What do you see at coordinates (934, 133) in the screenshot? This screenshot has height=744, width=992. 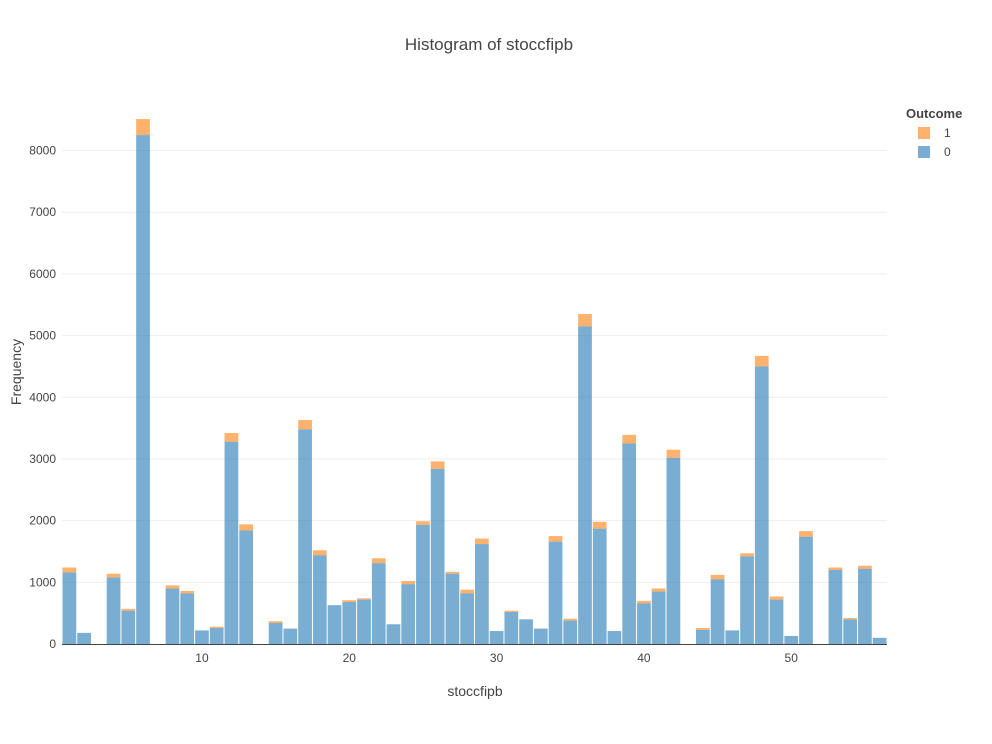 I see `legend-item-1: 1` at bounding box center [934, 133].